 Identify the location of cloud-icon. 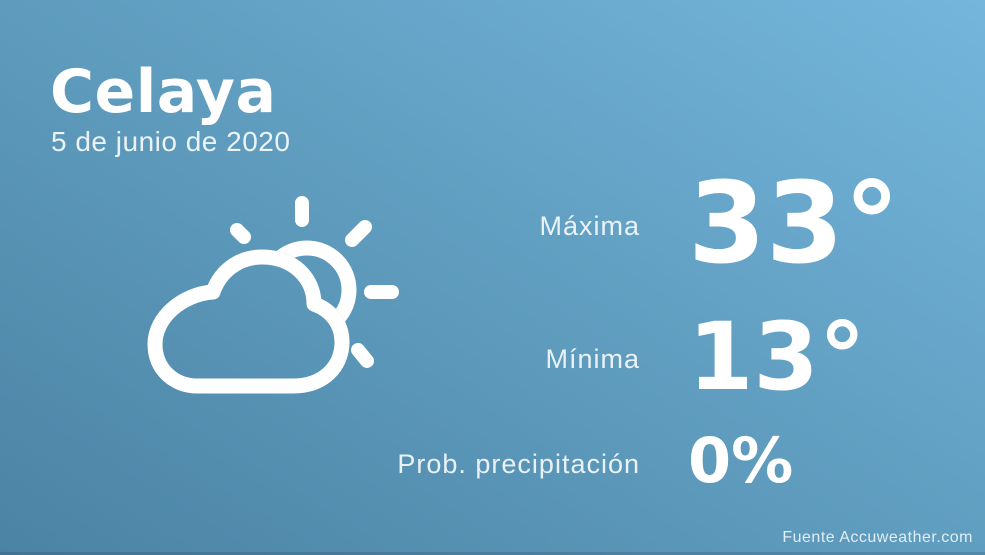
(248, 321).